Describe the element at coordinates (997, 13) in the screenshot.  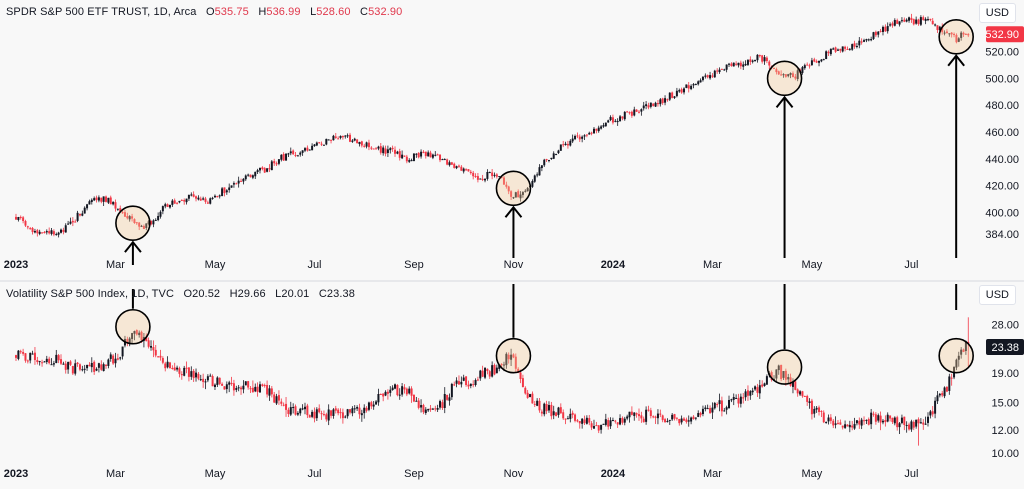
I see `top-currency-button: USD` at that location.